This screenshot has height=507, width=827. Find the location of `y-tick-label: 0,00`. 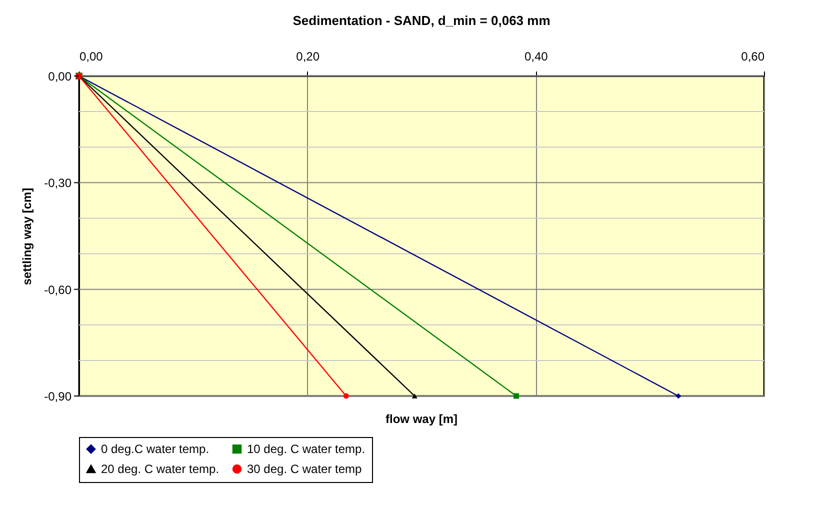

y-tick-label: 0,00 is located at coordinates (60, 77).